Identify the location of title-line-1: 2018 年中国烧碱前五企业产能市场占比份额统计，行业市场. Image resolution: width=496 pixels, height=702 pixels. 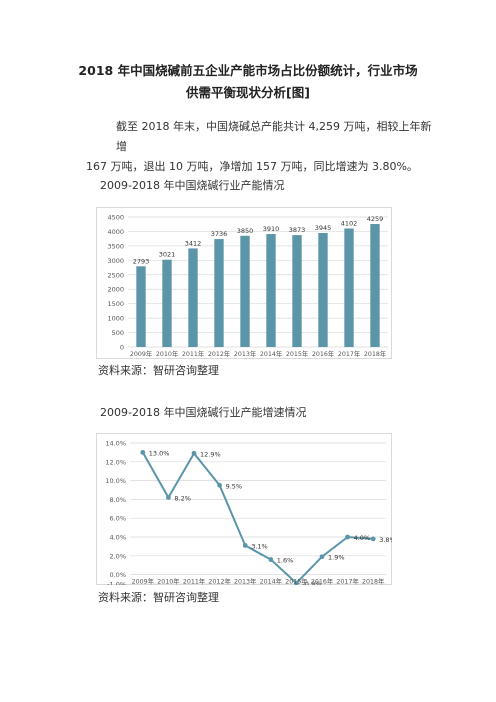
(248, 70).